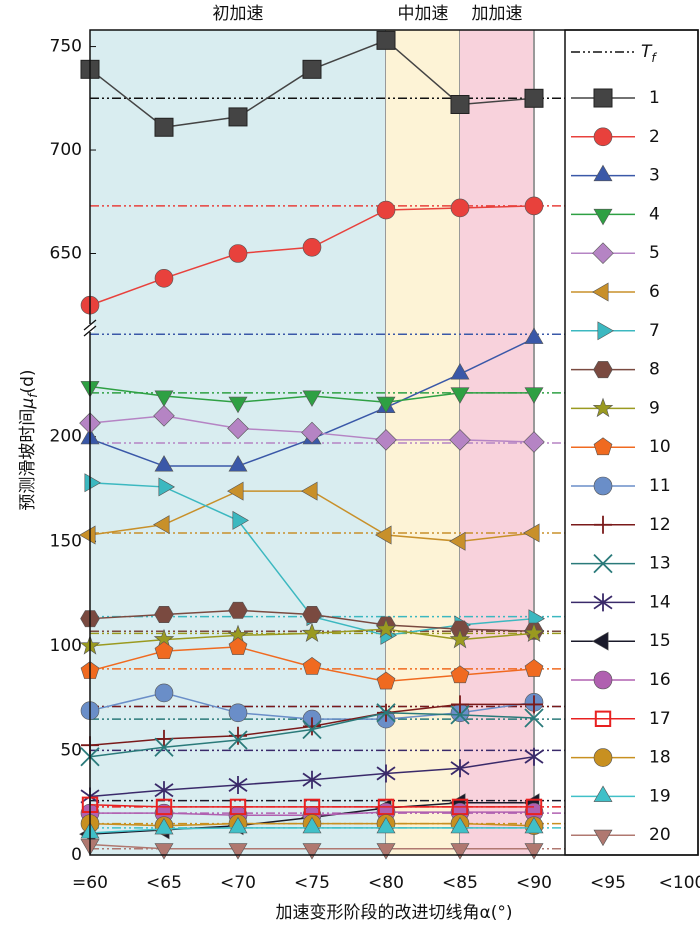 Image resolution: width=700 pixels, height=935 pixels. Describe the element at coordinates (660, 525) in the screenshot. I see `legend-label: 12` at that location.